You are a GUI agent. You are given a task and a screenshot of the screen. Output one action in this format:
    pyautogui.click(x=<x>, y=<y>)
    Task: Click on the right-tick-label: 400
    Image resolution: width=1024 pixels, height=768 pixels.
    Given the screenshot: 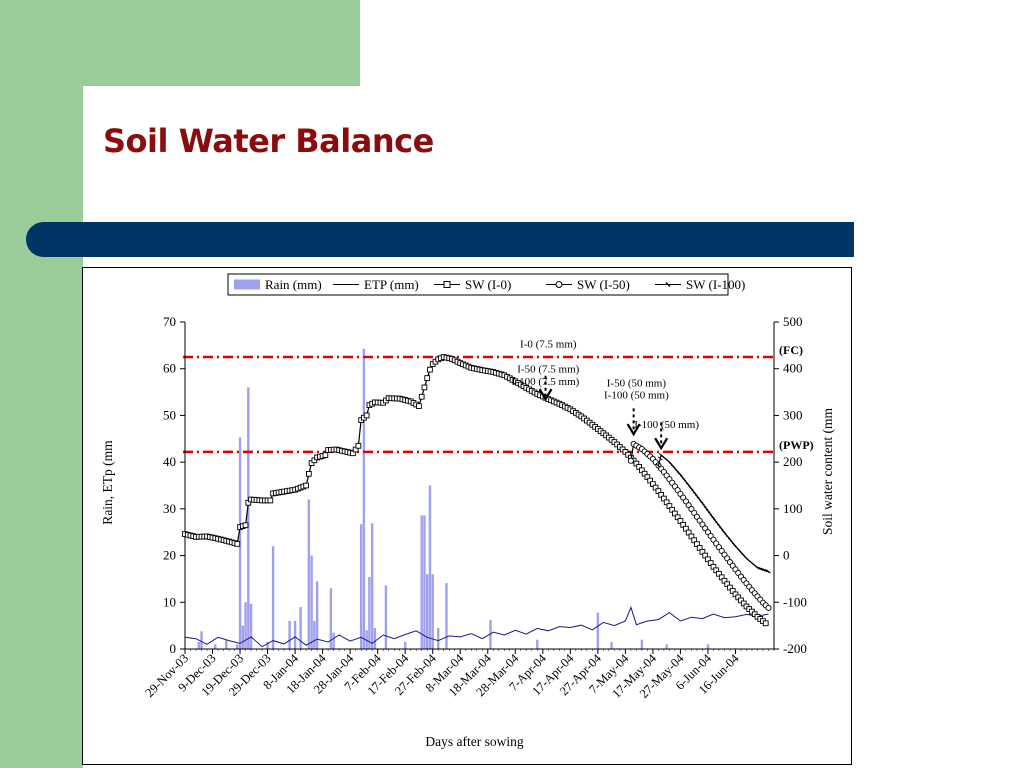 What is the action you would take?
    pyautogui.click(x=793, y=368)
    